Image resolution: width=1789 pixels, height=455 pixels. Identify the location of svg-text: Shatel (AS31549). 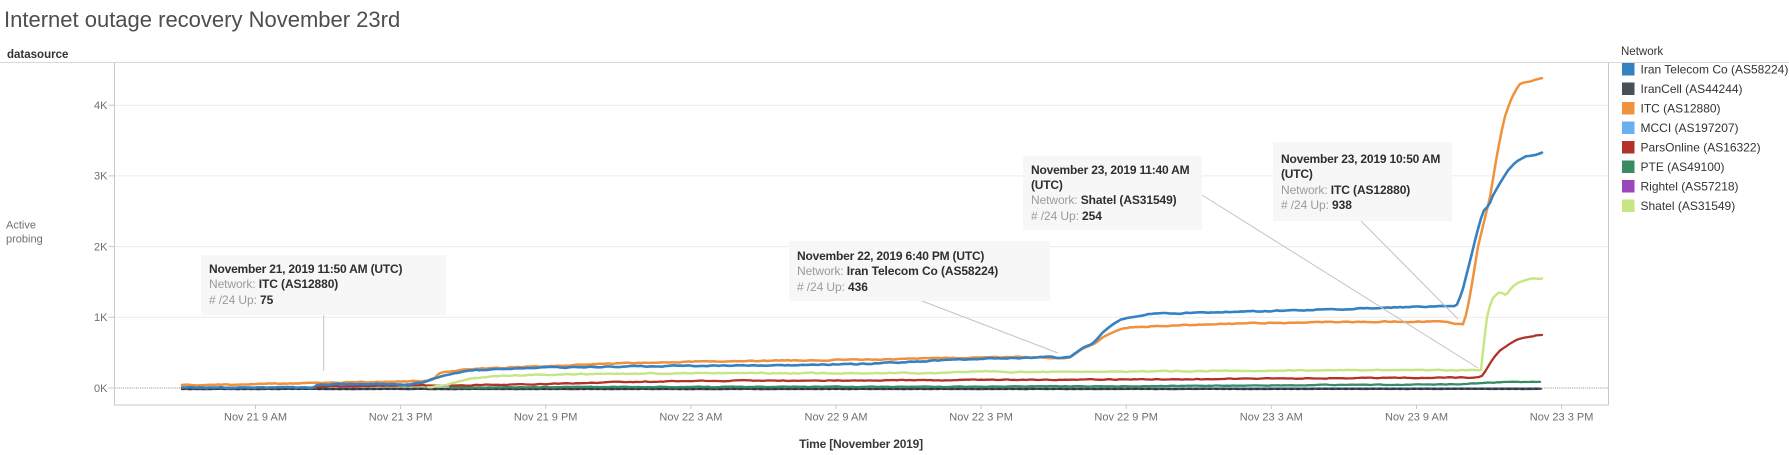
(1688, 206).